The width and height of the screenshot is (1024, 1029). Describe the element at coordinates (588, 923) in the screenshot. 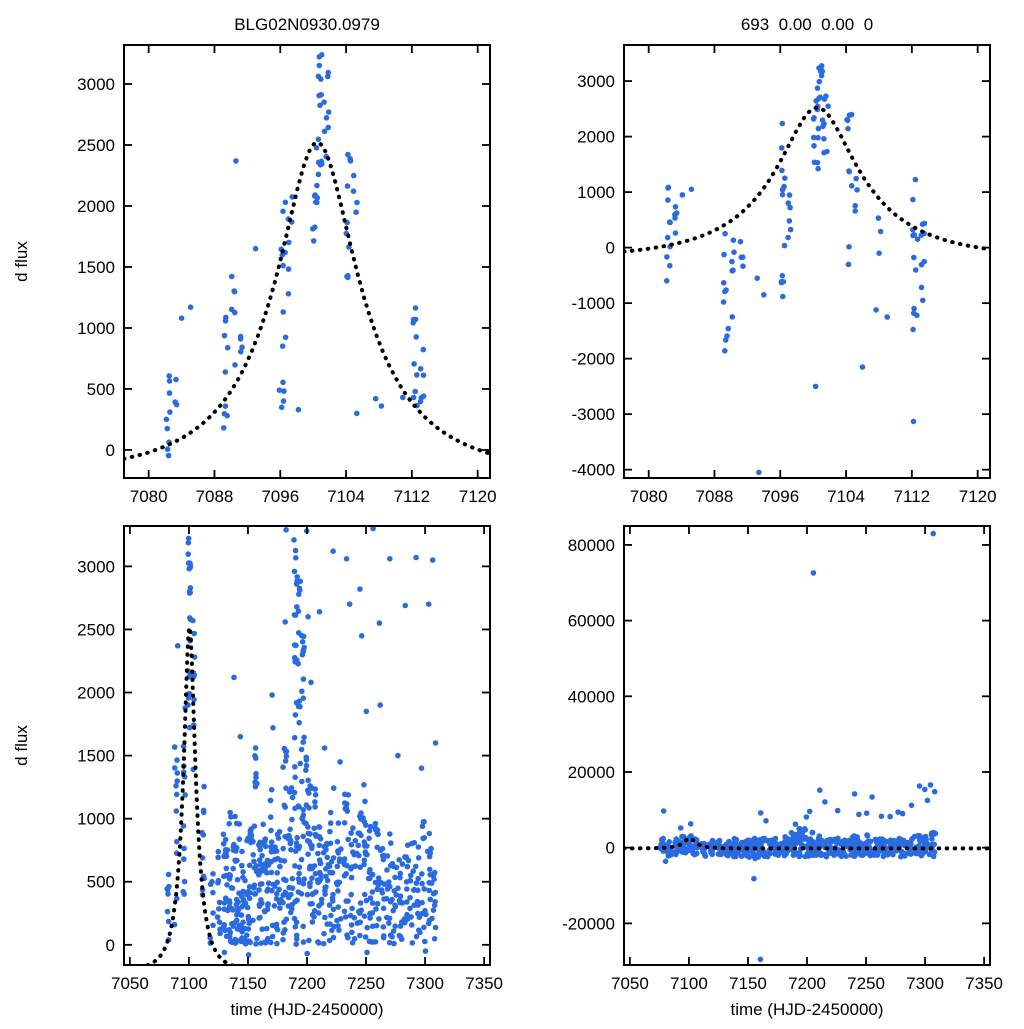

I see `y-tick-label: -20000` at that location.